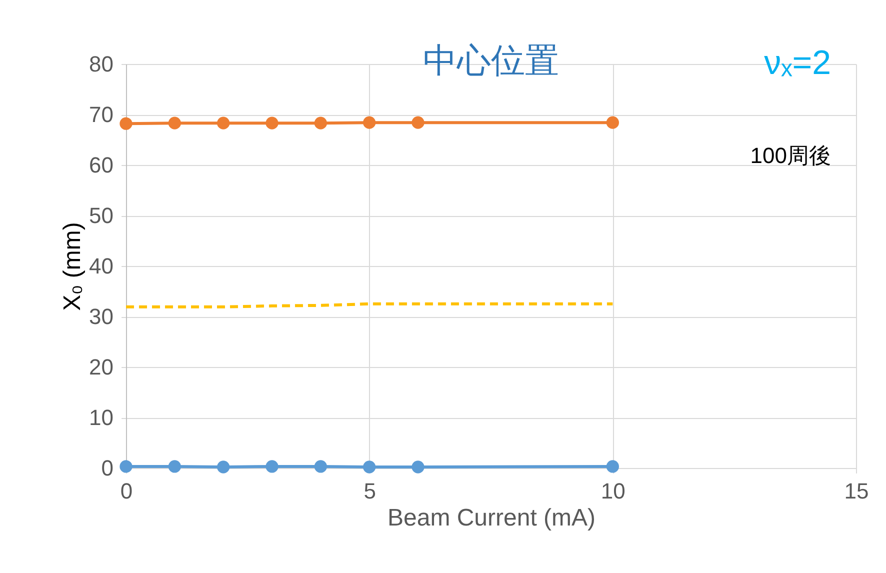  Describe the element at coordinates (101, 266) in the screenshot. I see `y-tick-label: 40` at that location.